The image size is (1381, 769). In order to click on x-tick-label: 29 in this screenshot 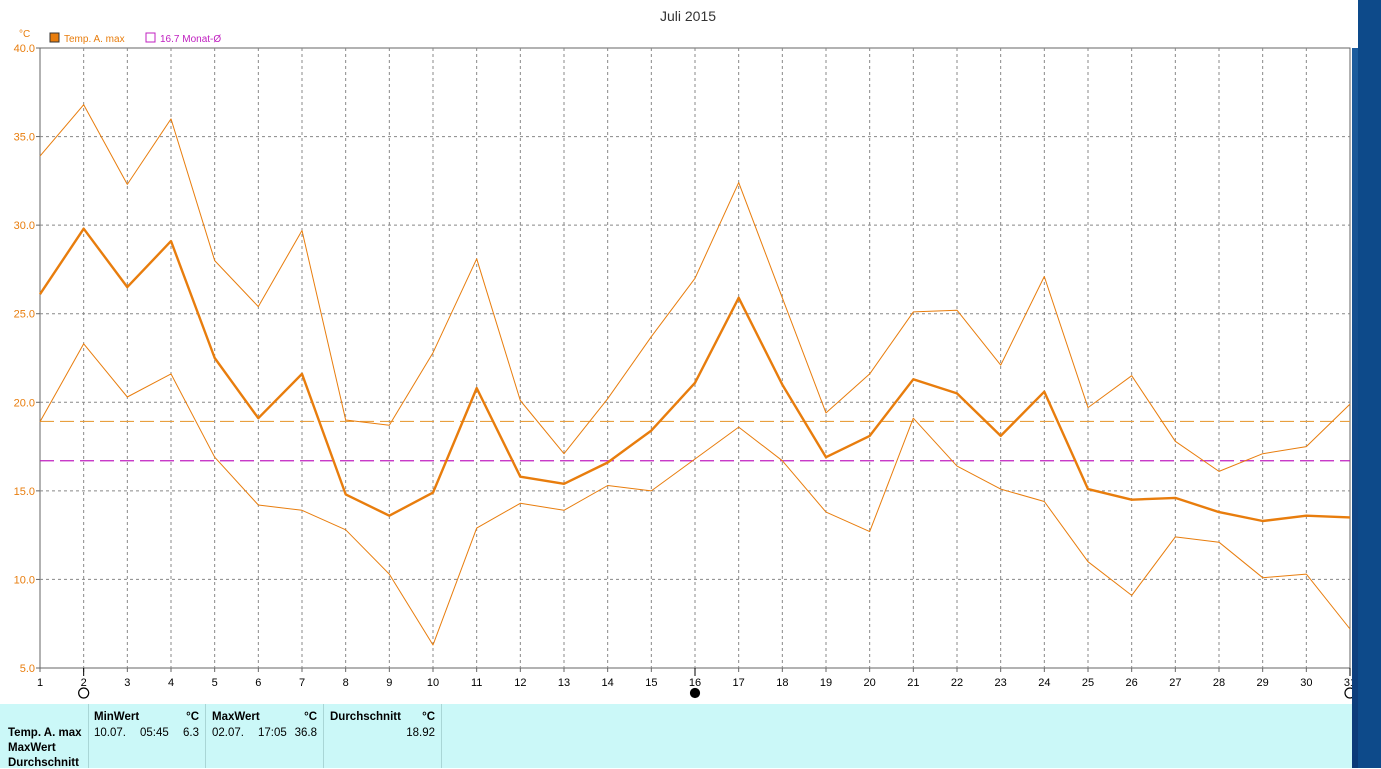, I will do `click(1263, 683)`.